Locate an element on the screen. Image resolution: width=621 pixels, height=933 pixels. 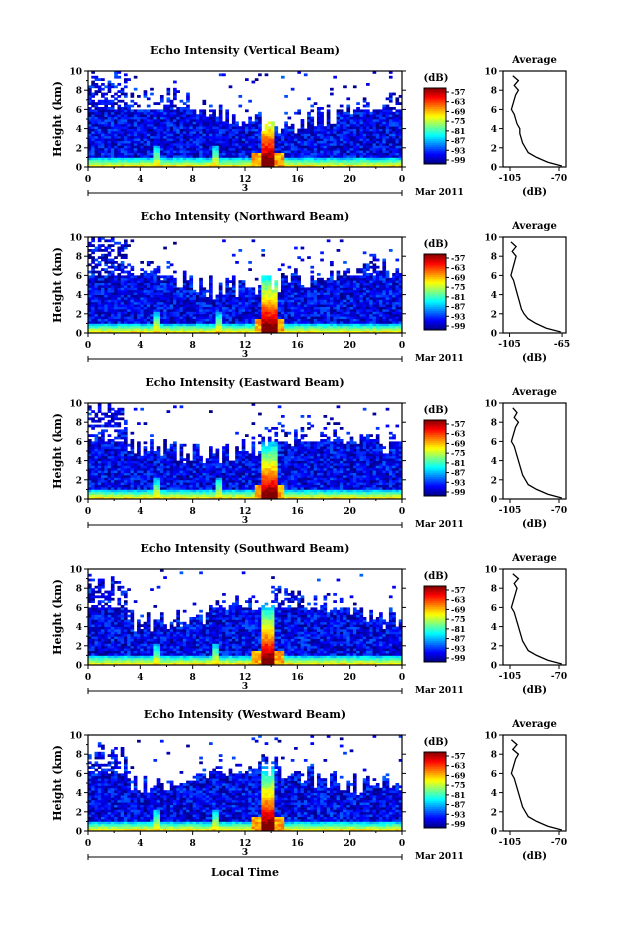
x-tick-label: 4 is located at coordinates (140, 346).